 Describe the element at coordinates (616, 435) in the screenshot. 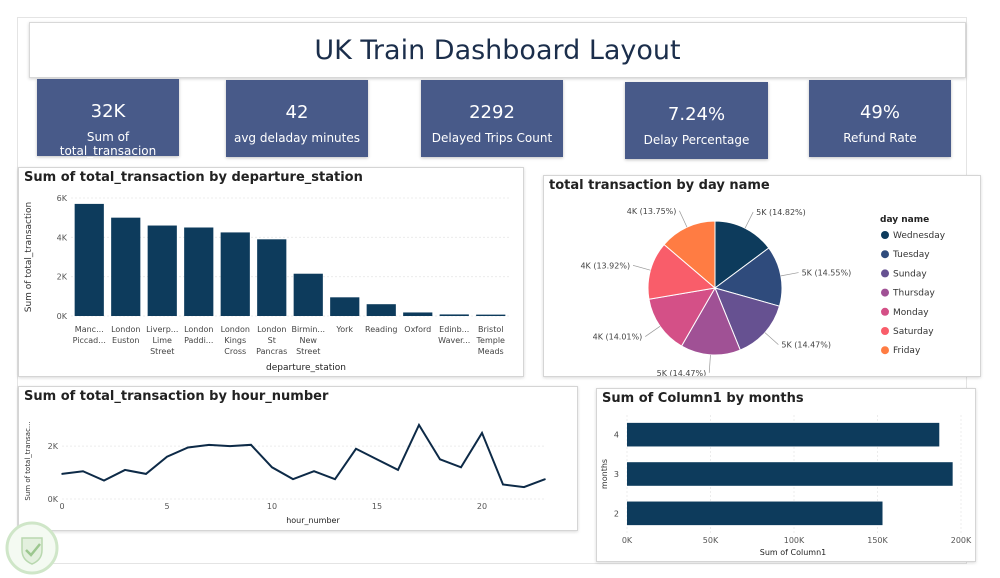

I see `y-tick-label: 4` at that location.